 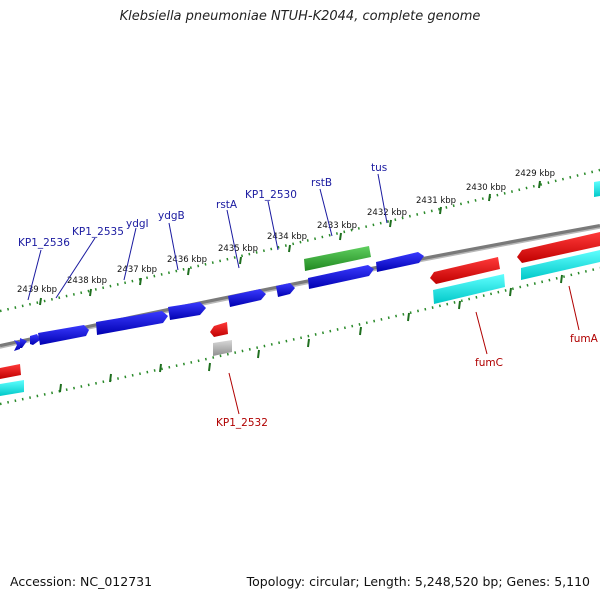 I want to click on gene-label: KP1_2530, so click(x=271, y=195).